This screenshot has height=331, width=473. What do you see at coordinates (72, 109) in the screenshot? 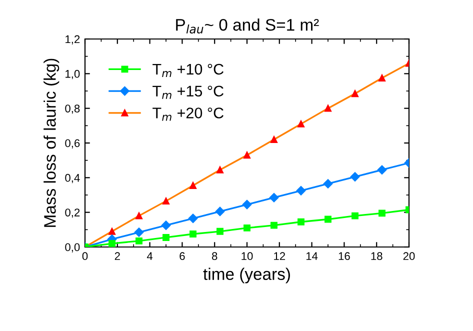
I see `y-tick-label: 0,8` at bounding box center [72, 109].